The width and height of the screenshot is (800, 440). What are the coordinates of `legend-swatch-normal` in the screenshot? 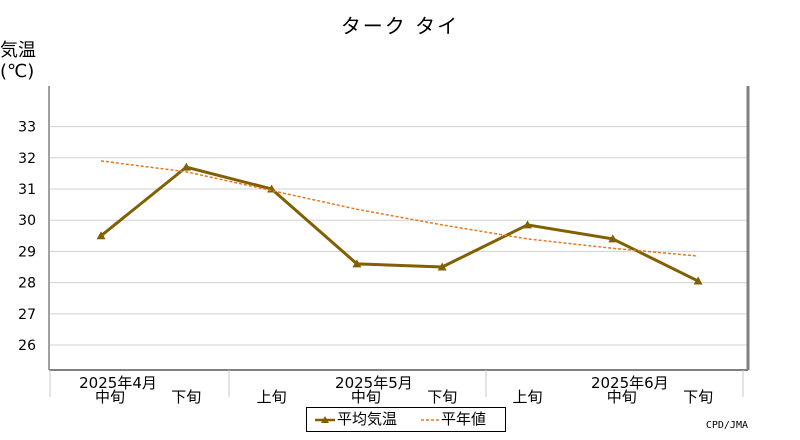 It's located at (430, 420).